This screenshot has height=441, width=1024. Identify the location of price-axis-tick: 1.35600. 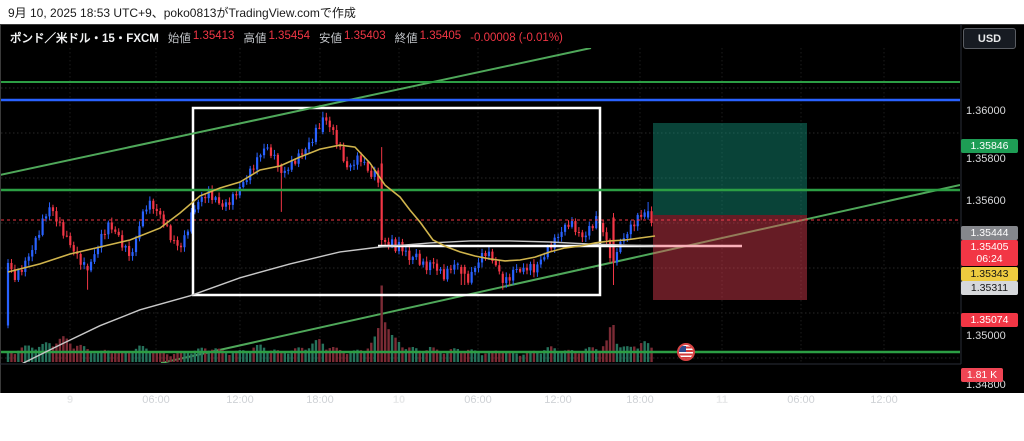
(986, 201).